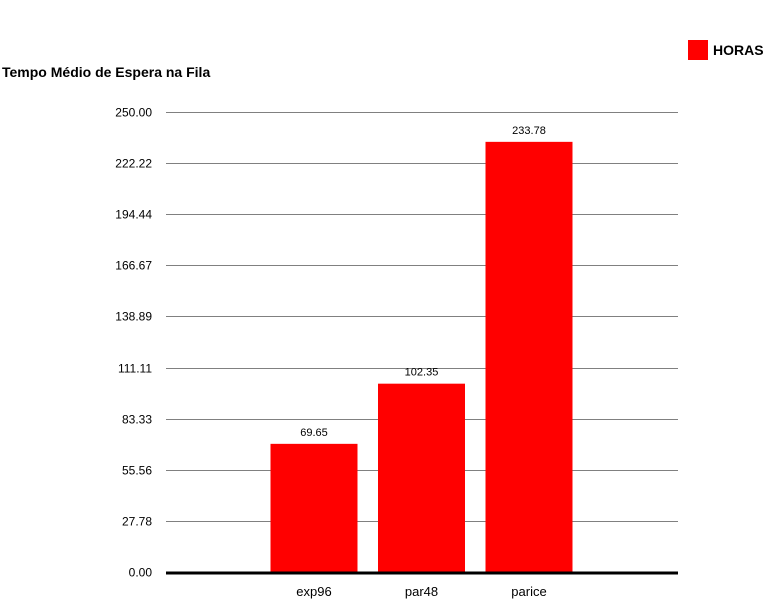 Image resolution: width=768 pixels, height=600 pixels. I want to click on y-tick-label: 222.22, so click(133, 164).